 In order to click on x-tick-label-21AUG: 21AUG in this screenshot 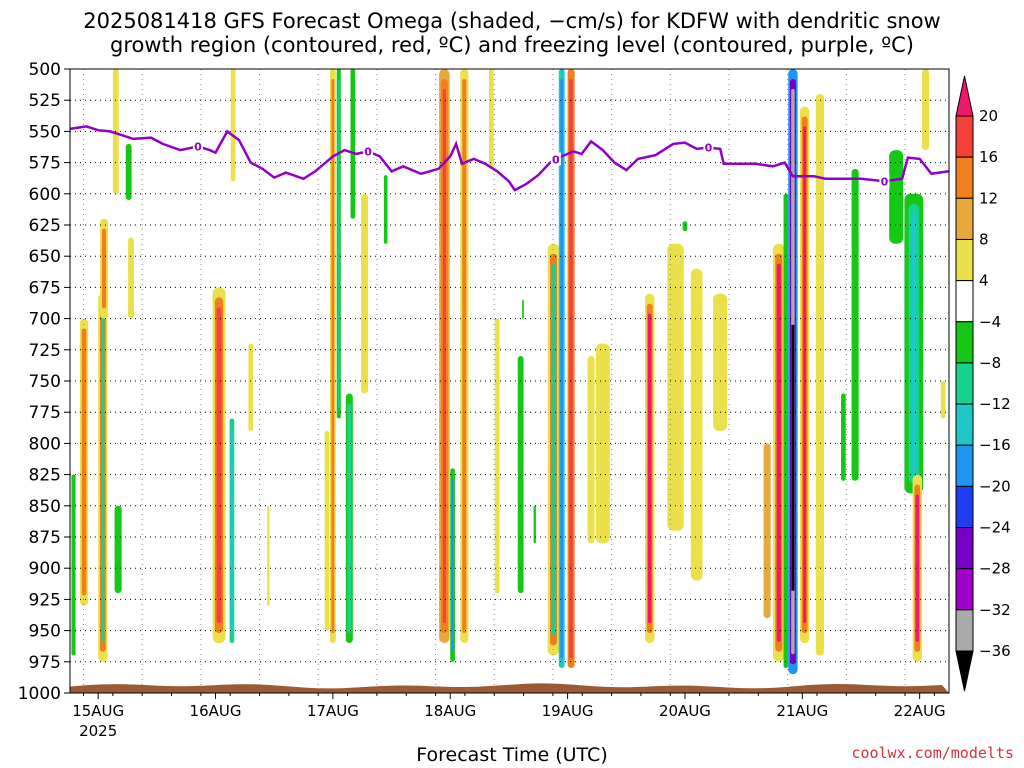, I will do `click(802, 711)`.